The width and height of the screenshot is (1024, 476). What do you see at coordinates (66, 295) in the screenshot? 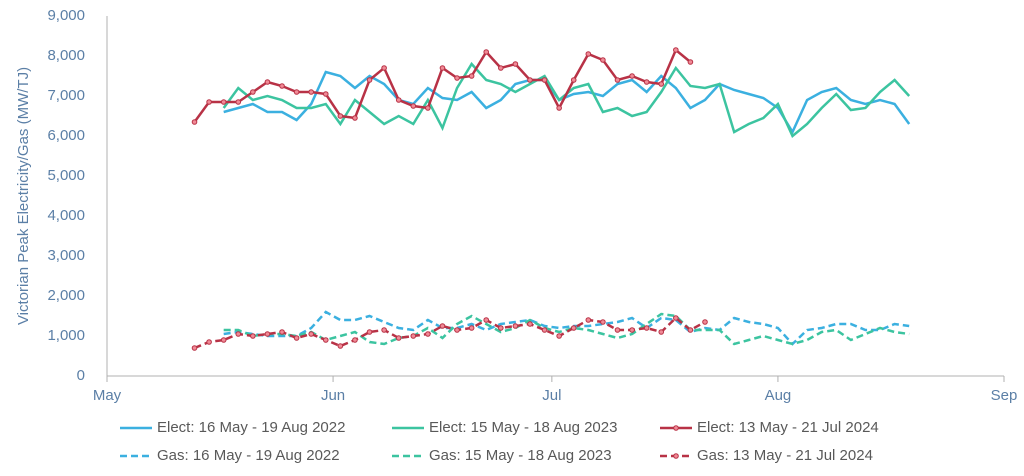
I see `y-tick-label: 2,000` at bounding box center [66, 295].